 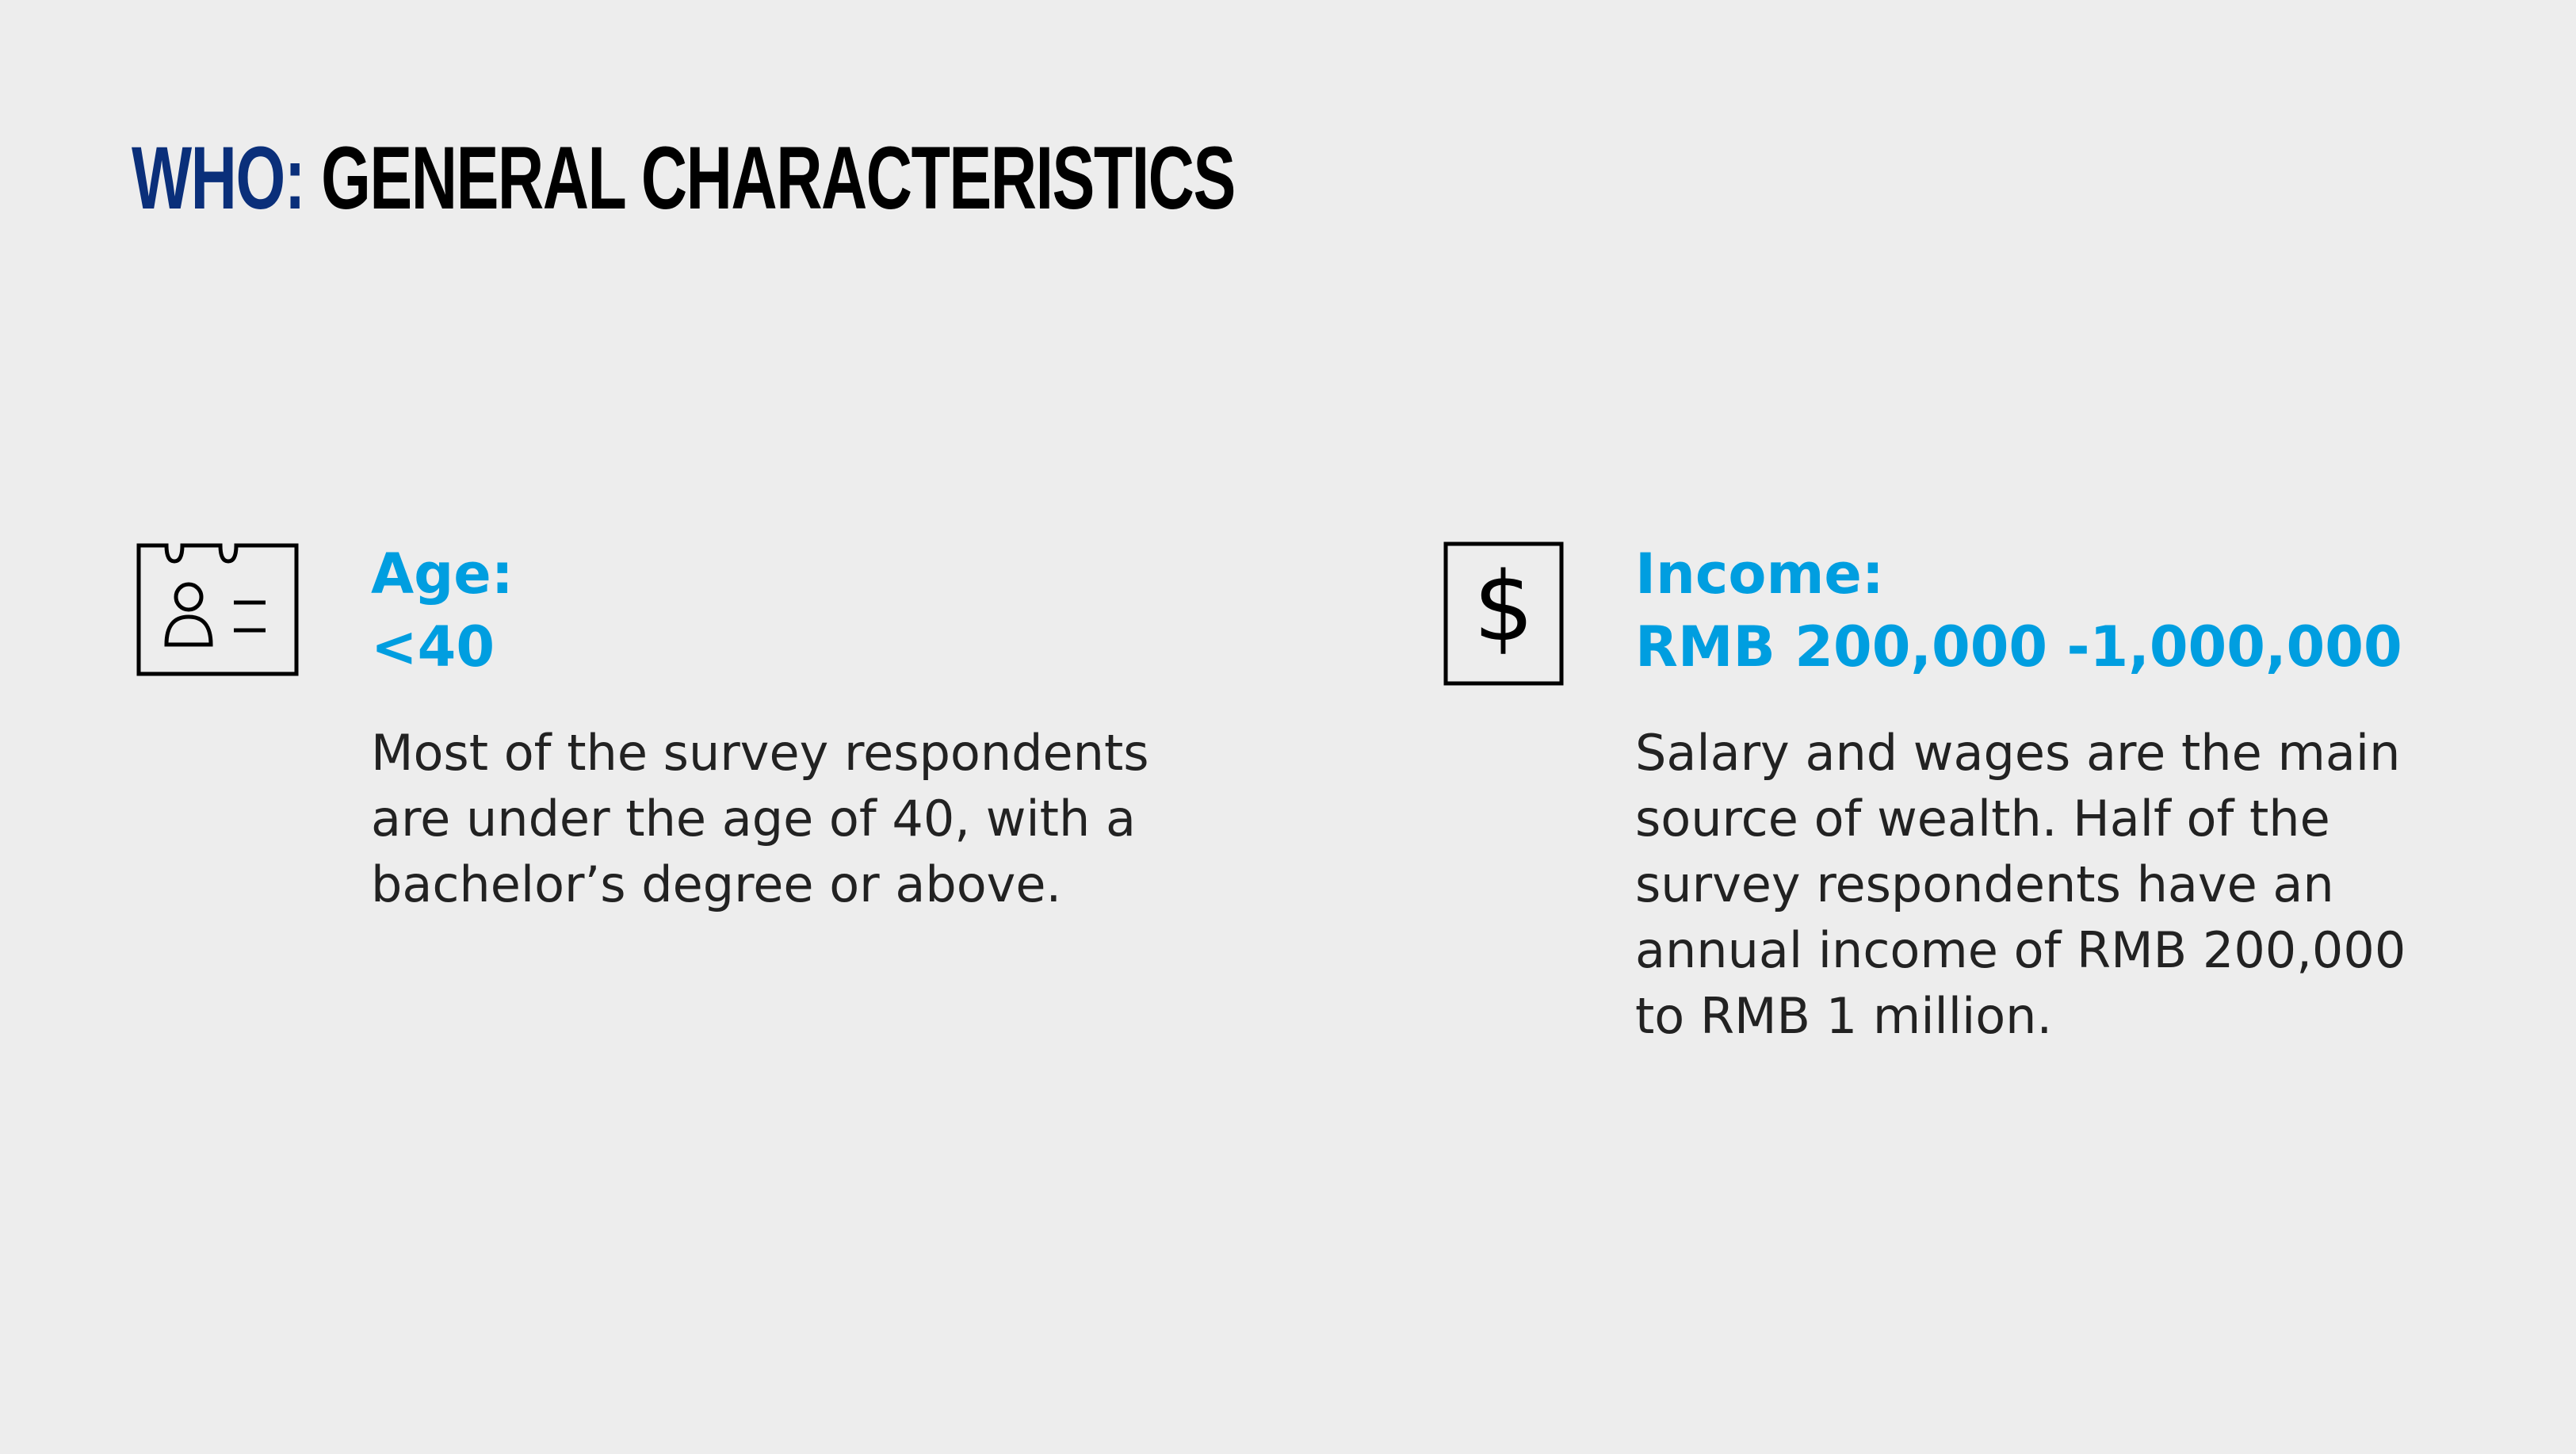 What do you see at coordinates (219, 178) in the screenshot?
I see `title-accent: WHO:` at bounding box center [219, 178].